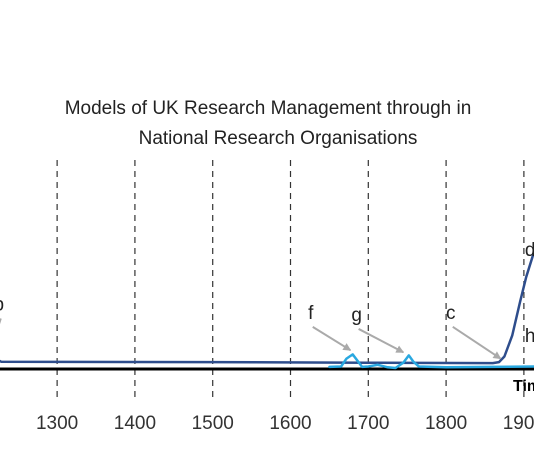  Describe the element at coordinates (57, 423) in the screenshot. I see `x-tick-label-1300: 1300` at that location.